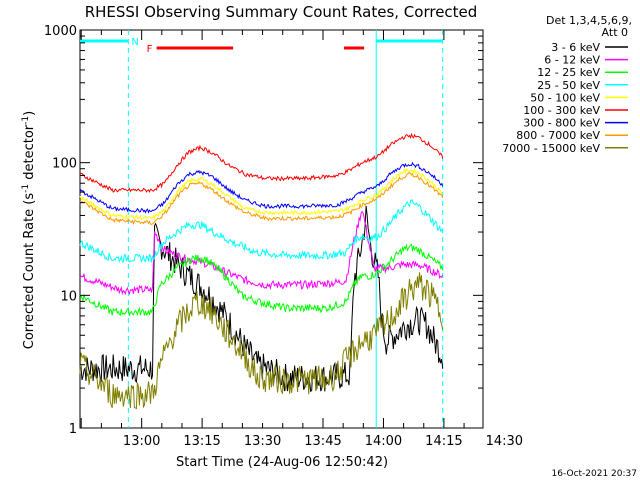 The image size is (640, 480). Describe the element at coordinates (322, 441) in the screenshot. I see `x-tick-label: 13:45` at that location.